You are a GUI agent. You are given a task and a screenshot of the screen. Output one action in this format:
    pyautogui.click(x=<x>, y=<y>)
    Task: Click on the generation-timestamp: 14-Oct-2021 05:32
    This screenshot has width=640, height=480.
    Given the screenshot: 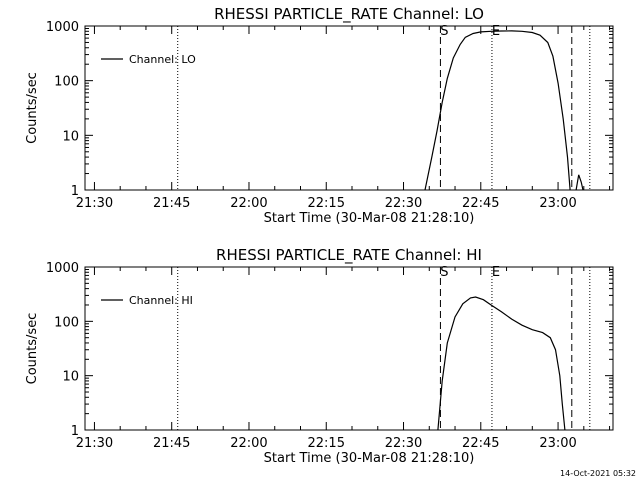 What is the action you would take?
    pyautogui.click(x=598, y=473)
    